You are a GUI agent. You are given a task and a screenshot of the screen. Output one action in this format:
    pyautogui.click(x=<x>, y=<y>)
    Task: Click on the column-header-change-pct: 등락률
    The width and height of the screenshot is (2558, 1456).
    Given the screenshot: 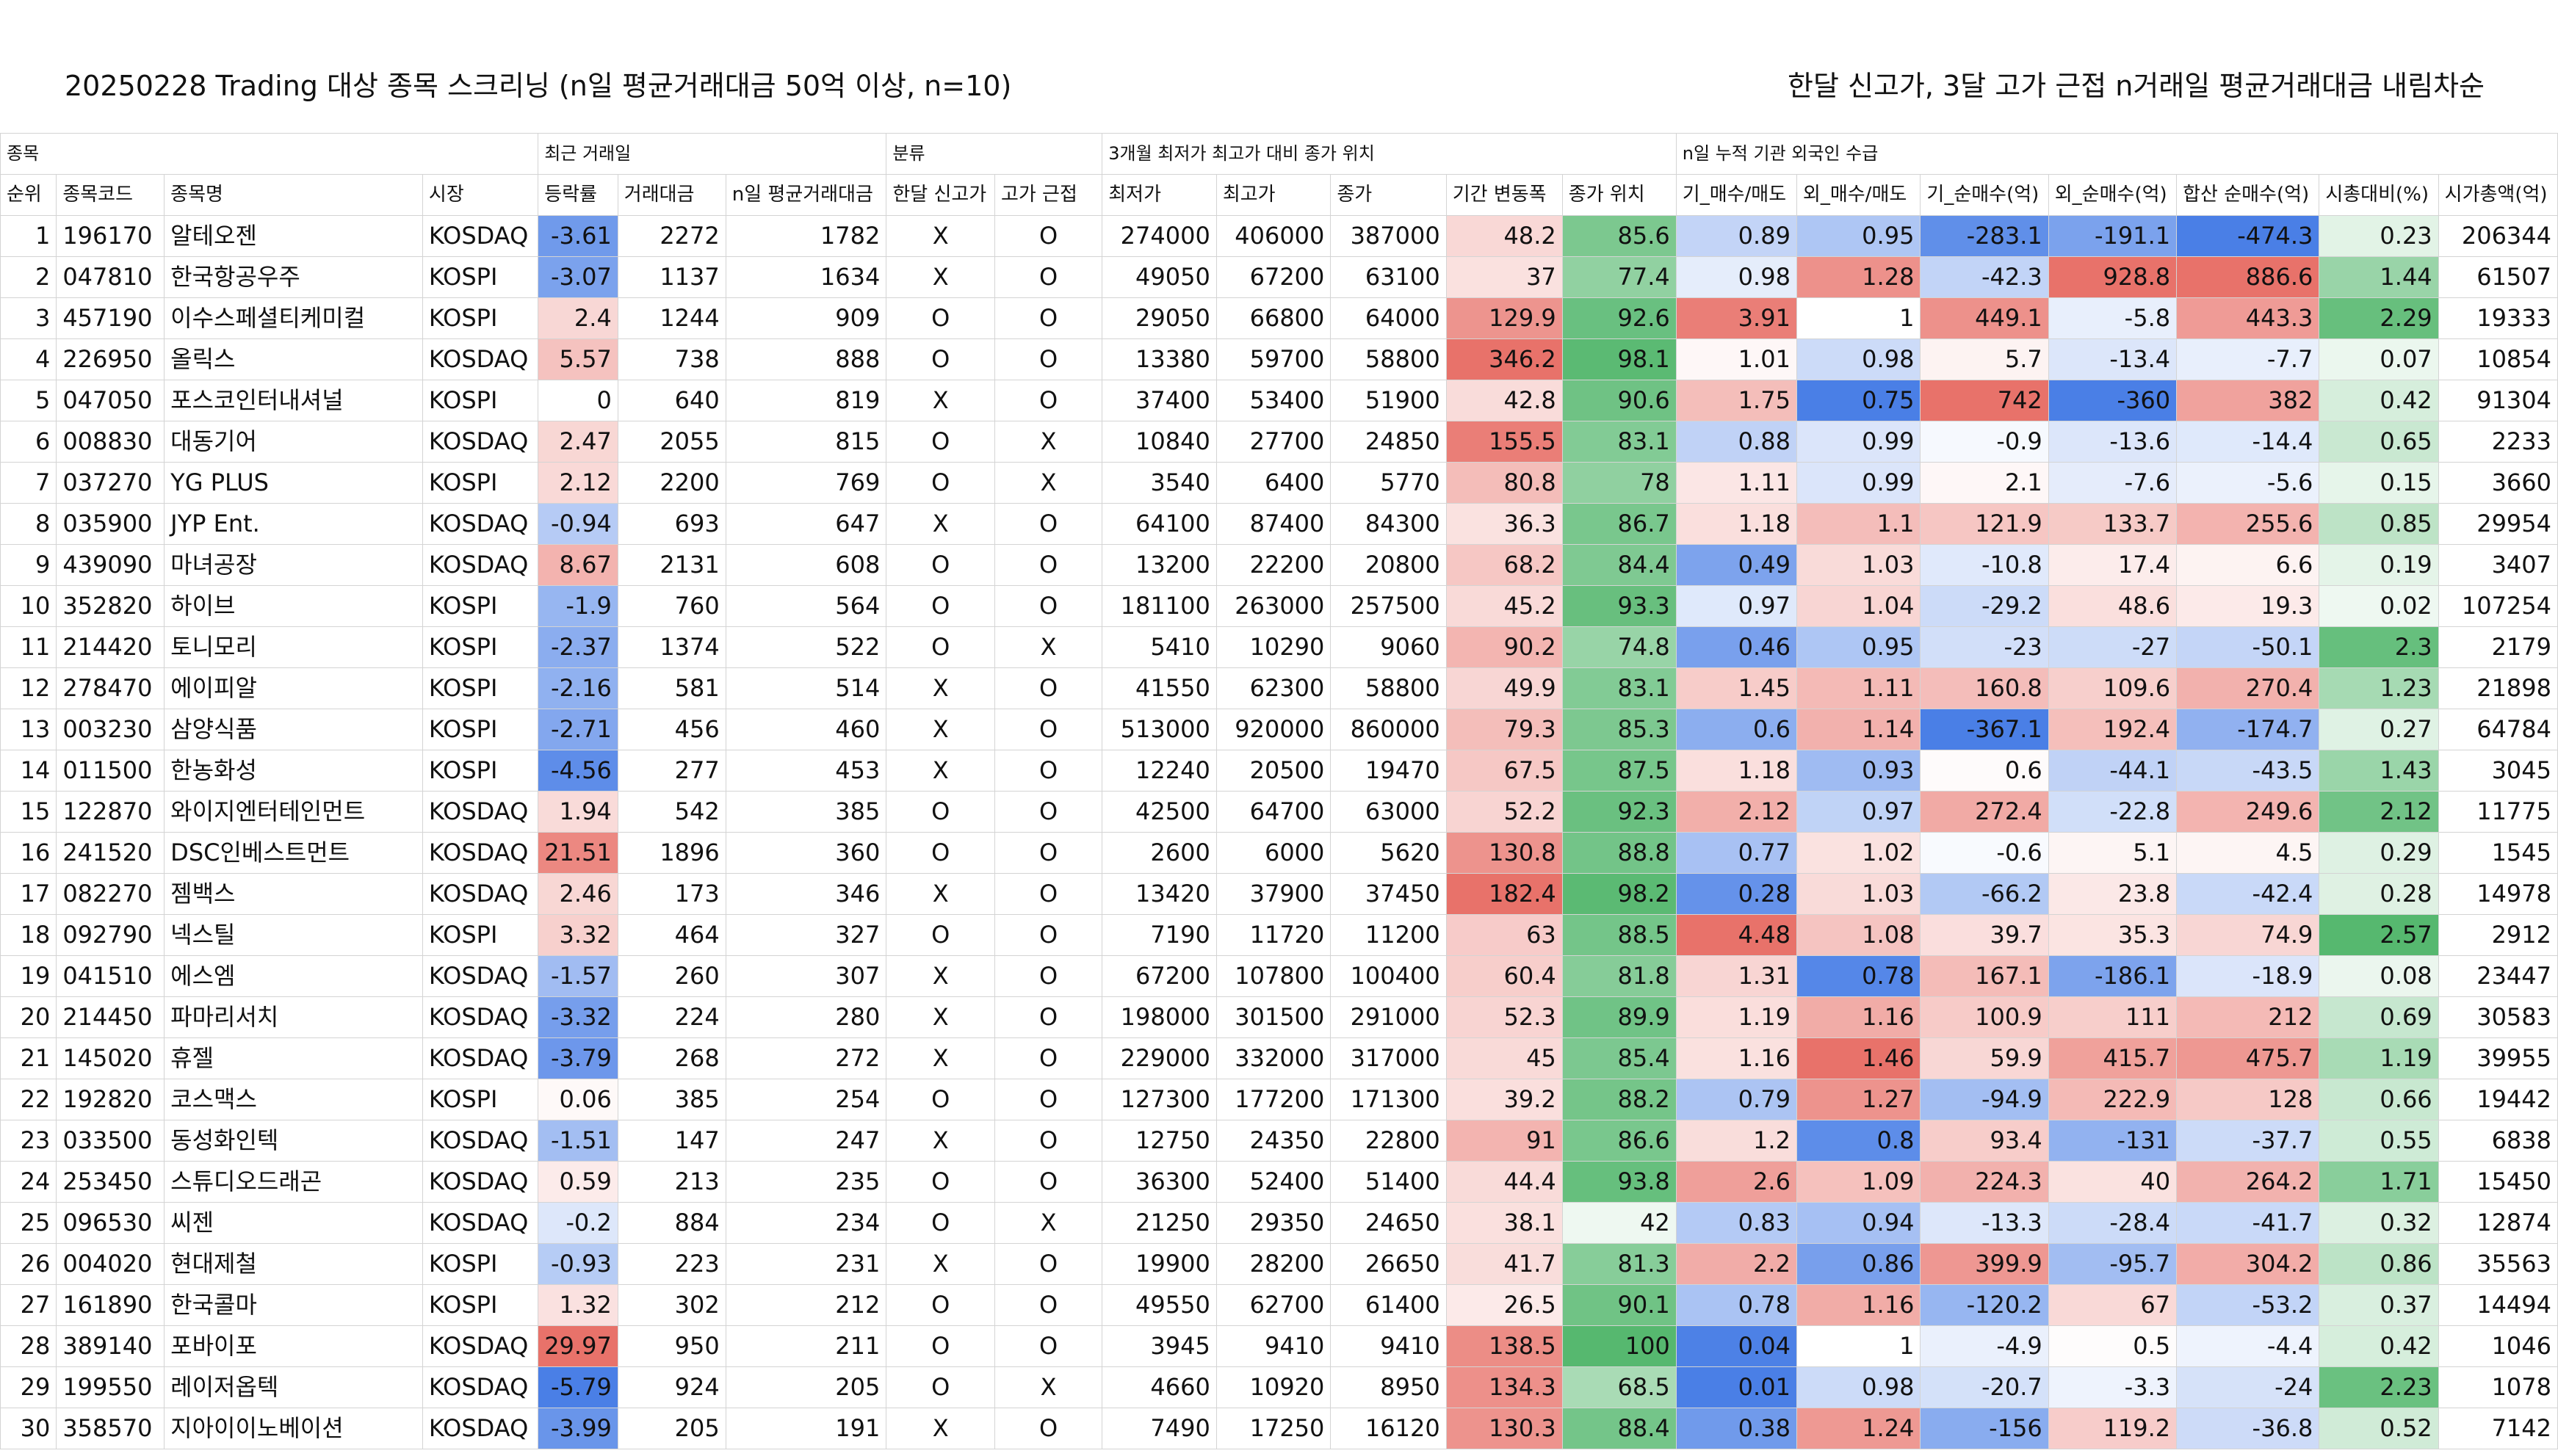 What is the action you would take?
    pyautogui.click(x=578, y=195)
    